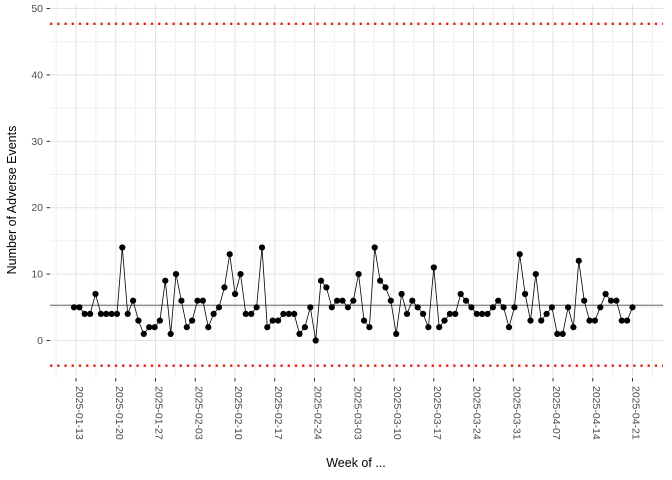  What do you see at coordinates (119, 413) in the screenshot?
I see `x-tick-label: 2025-01-20` at bounding box center [119, 413].